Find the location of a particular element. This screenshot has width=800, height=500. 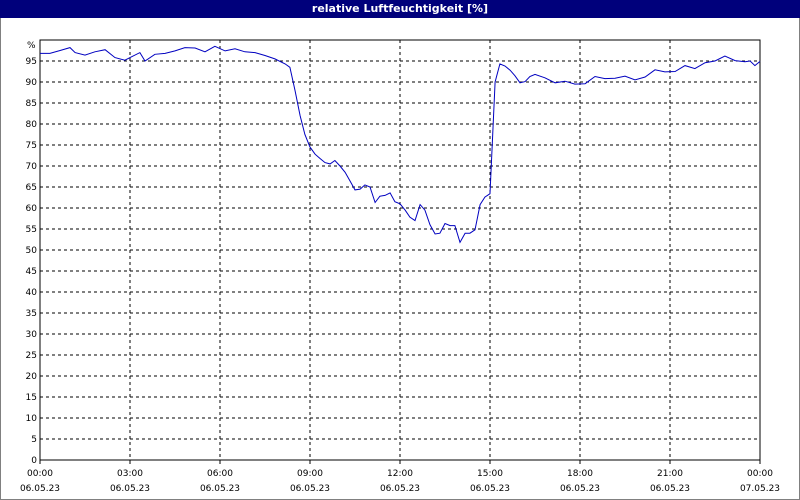

chart-title: relative Luftfeuchtigkeit [%] is located at coordinates (400, 9).